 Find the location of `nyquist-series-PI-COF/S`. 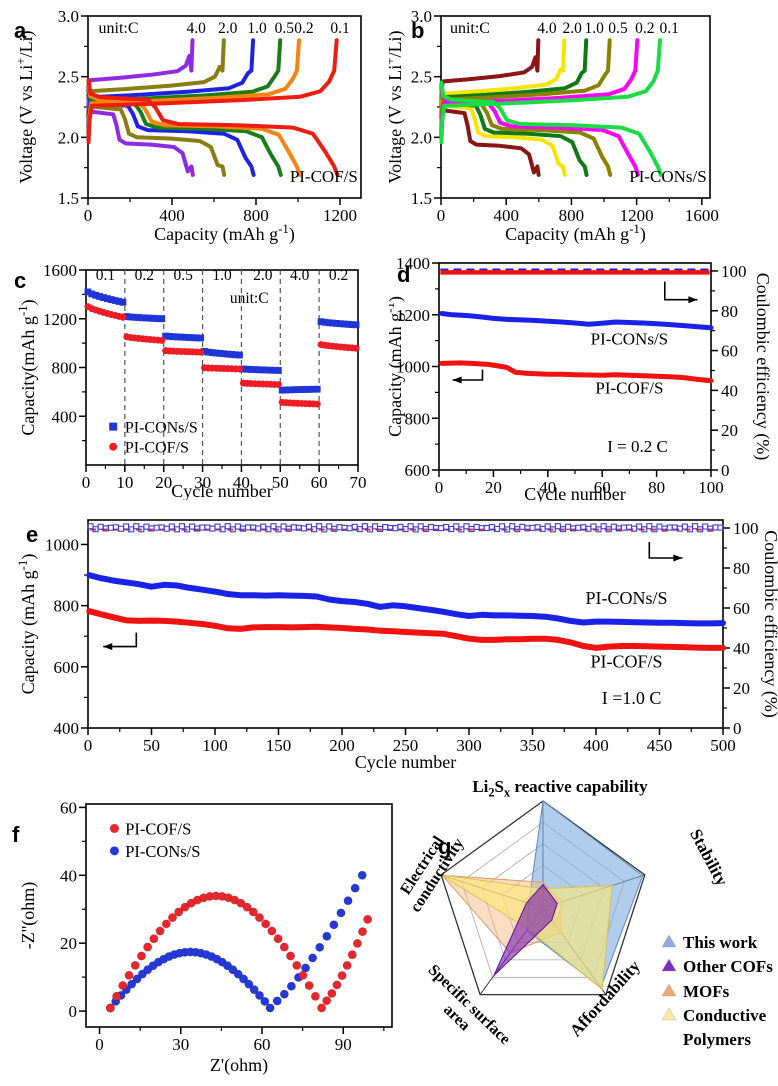

nyquist-series-PI-COF/S is located at coordinates (239, 952).